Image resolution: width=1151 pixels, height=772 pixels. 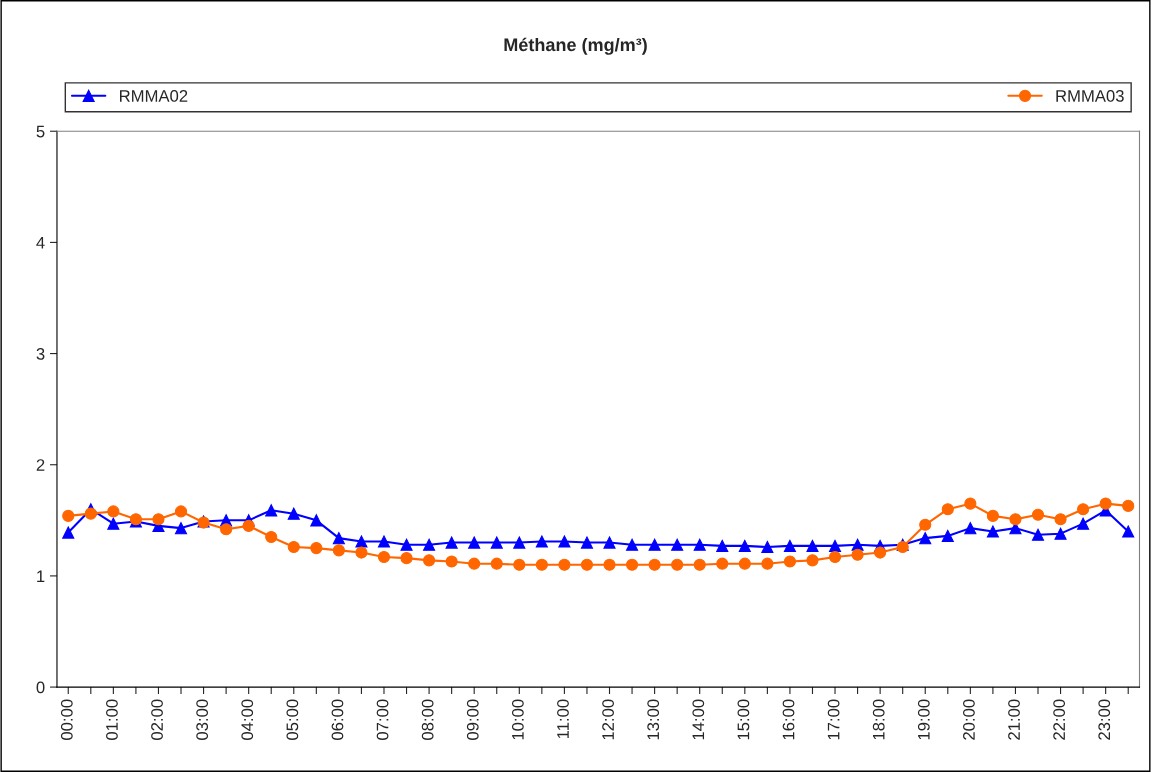 I want to click on legend-label: RMMA03, so click(x=1090, y=96).